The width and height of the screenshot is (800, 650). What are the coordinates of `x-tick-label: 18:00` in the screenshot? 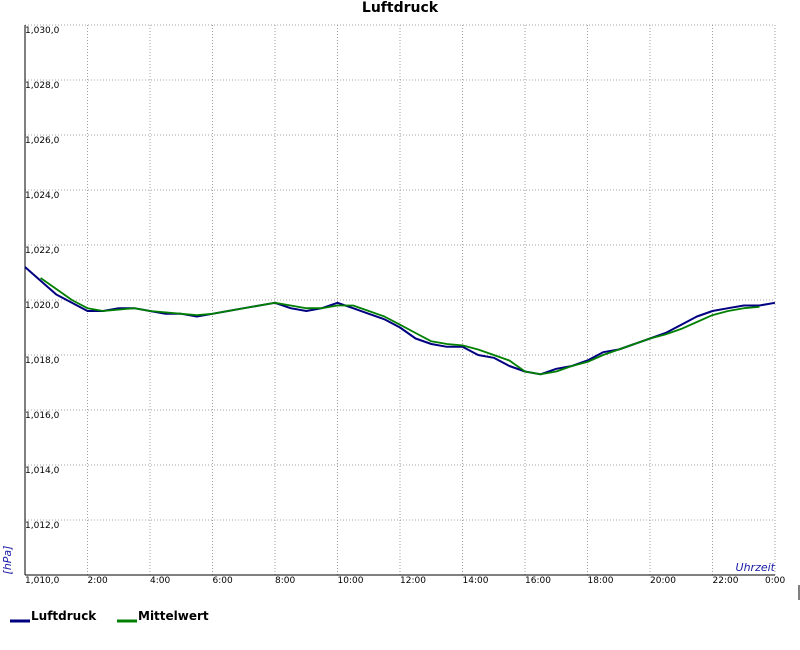 It's located at (601, 581).